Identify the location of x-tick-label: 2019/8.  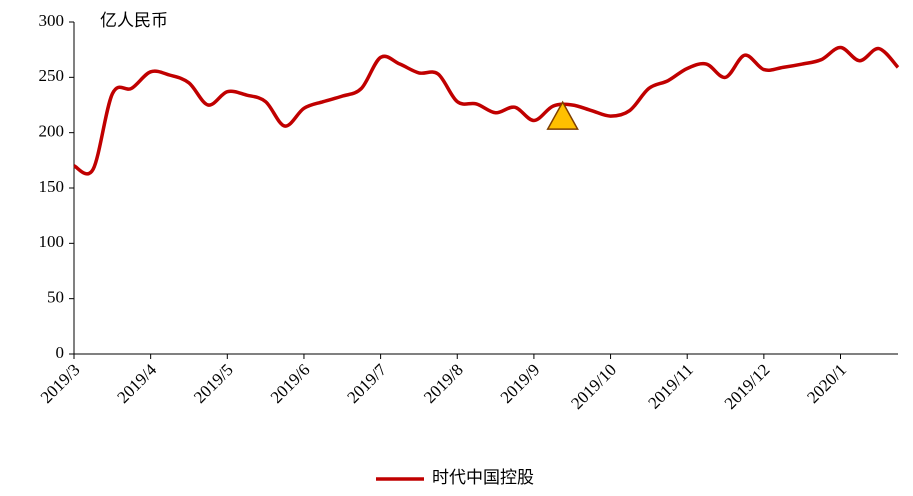
(443, 383).